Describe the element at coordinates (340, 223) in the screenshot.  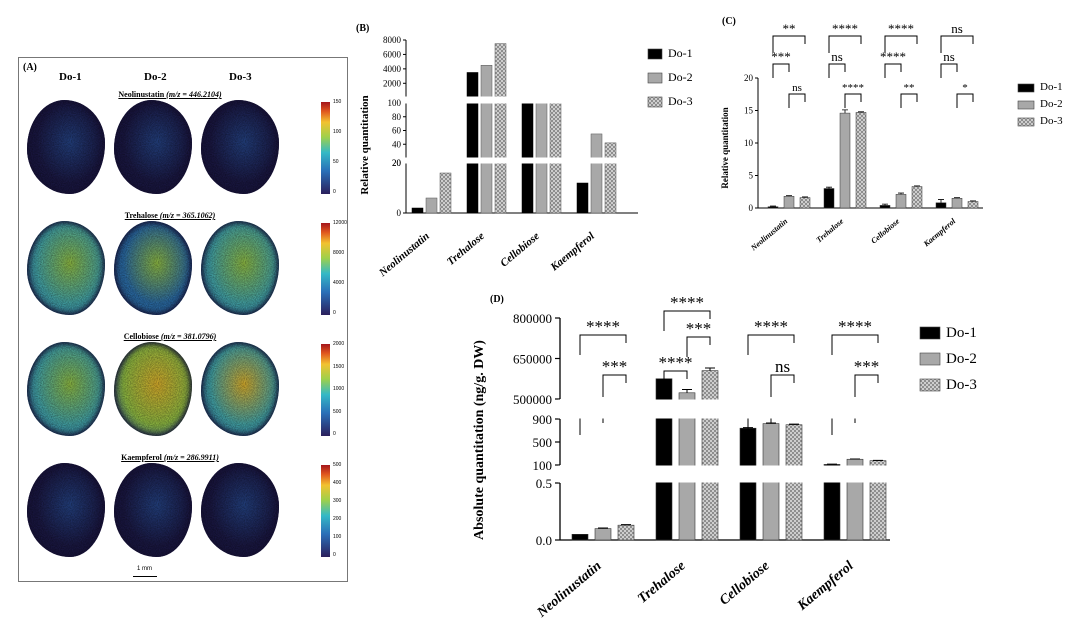
I see `colorbar-tick: 12000` at that location.